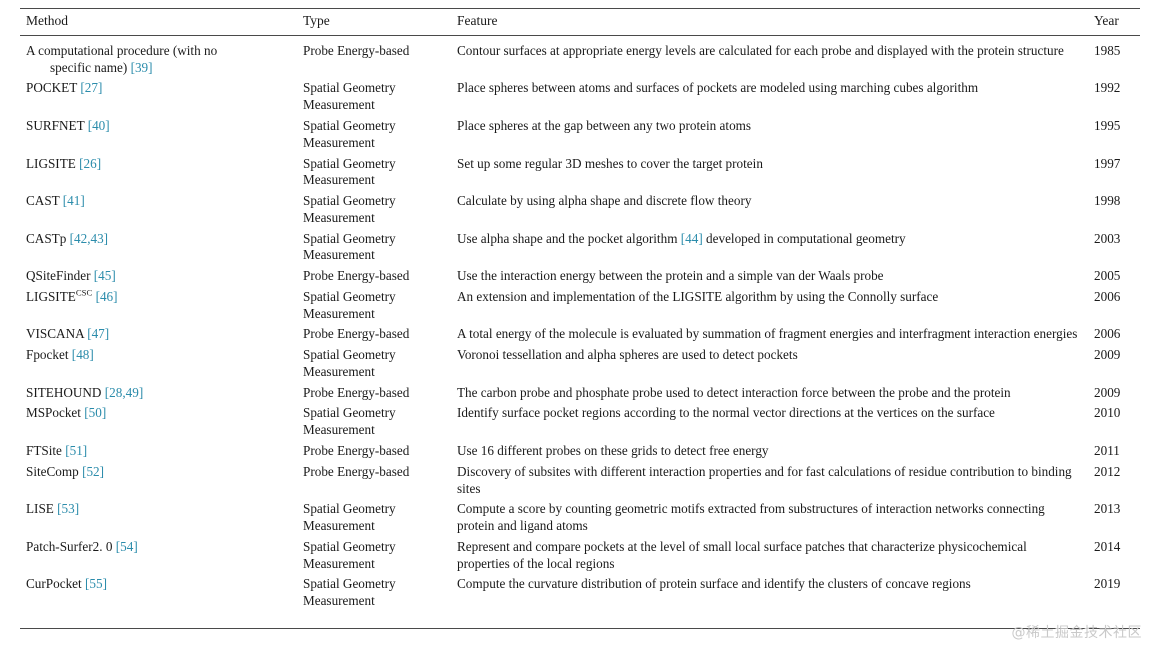 Image resolution: width=1156 pixels, height=648 pixels. Describe the element at coordinates (691, 238) in the screenshot. I see `reference-link: [44]` at that location.